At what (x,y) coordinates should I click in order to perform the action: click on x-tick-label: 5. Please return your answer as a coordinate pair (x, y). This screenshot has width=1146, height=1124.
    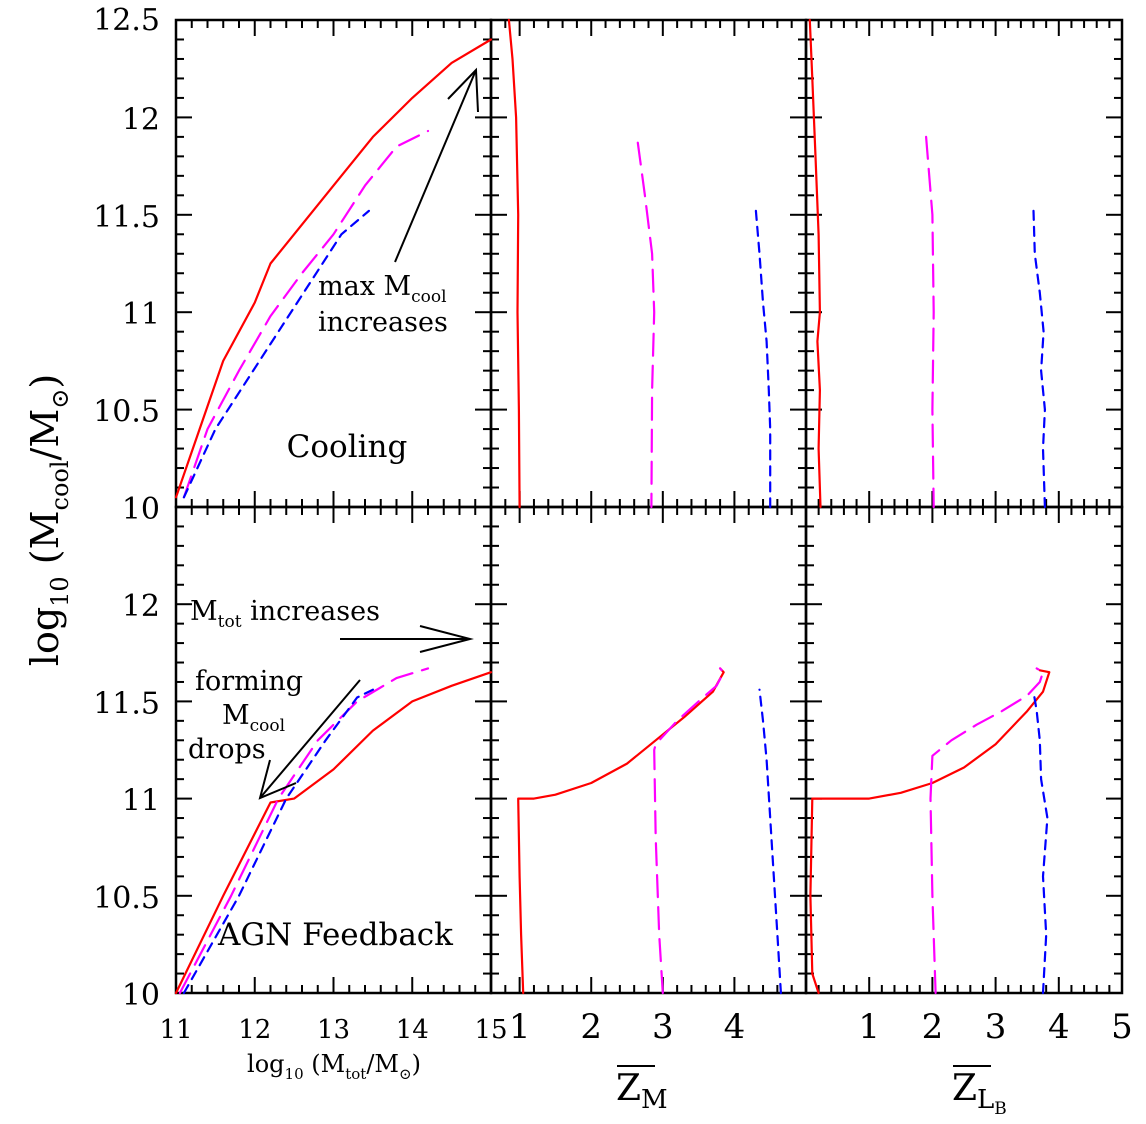
    Looking at the image, I should click on (1122, 1027).